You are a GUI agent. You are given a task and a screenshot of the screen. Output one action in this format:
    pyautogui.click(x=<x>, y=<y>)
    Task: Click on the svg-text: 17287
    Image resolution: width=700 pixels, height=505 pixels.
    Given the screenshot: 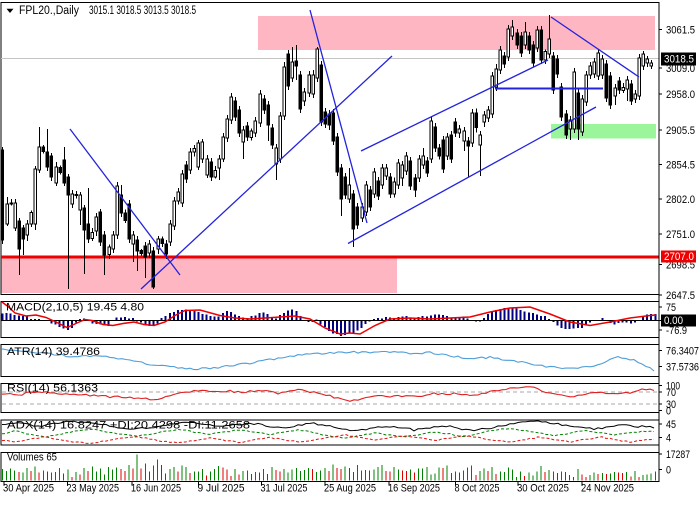 What is the action you would take?
    pyautogui.click(x=678, y=455)
    